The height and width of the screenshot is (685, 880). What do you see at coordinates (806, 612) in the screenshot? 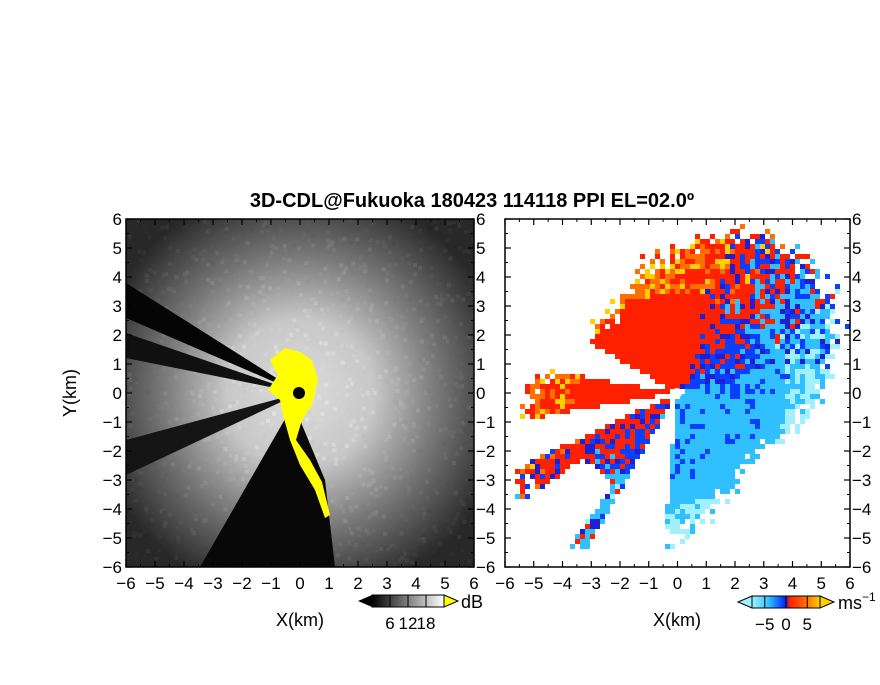
I see `velocity-colorbar: −5 0 5 ms−1` at bounding box center [806, 612].